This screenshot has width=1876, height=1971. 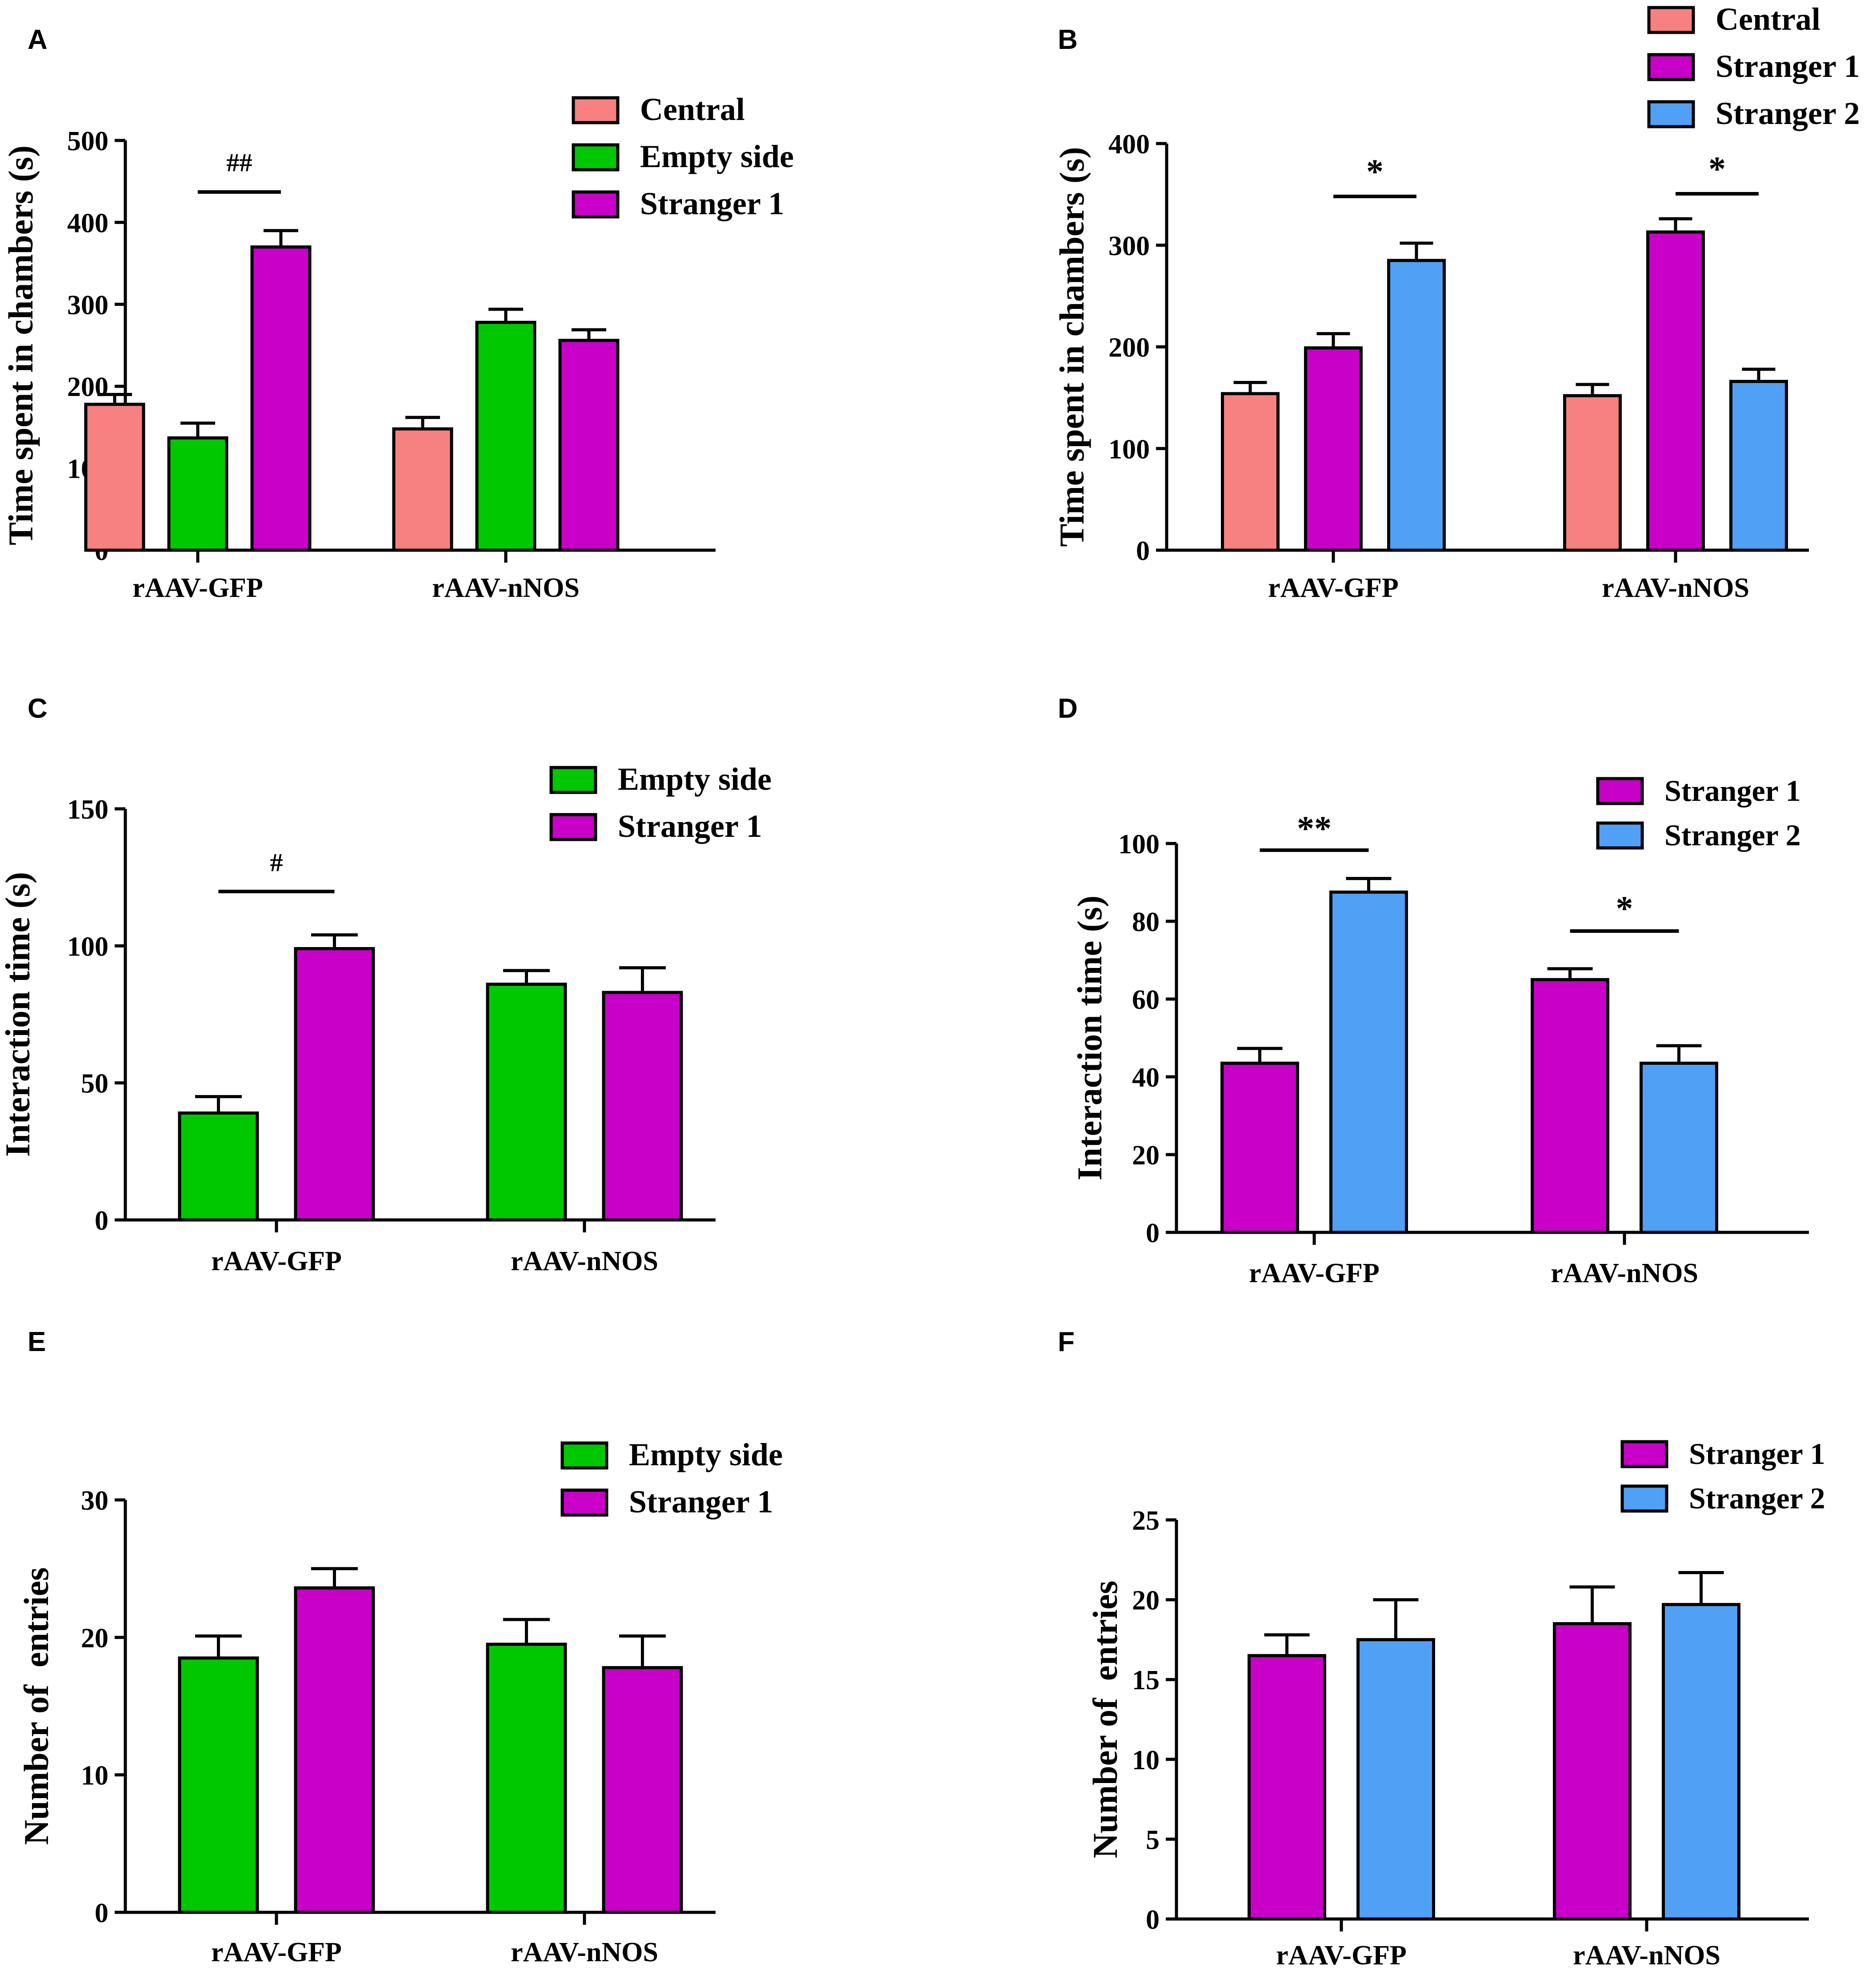 I want to click on y-tick-label: 60, so click(x=1146, y=1000).